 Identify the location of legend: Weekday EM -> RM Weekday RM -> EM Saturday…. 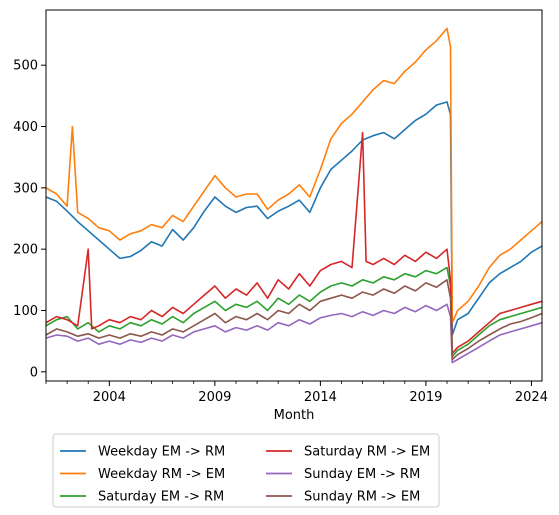
(246, 470).